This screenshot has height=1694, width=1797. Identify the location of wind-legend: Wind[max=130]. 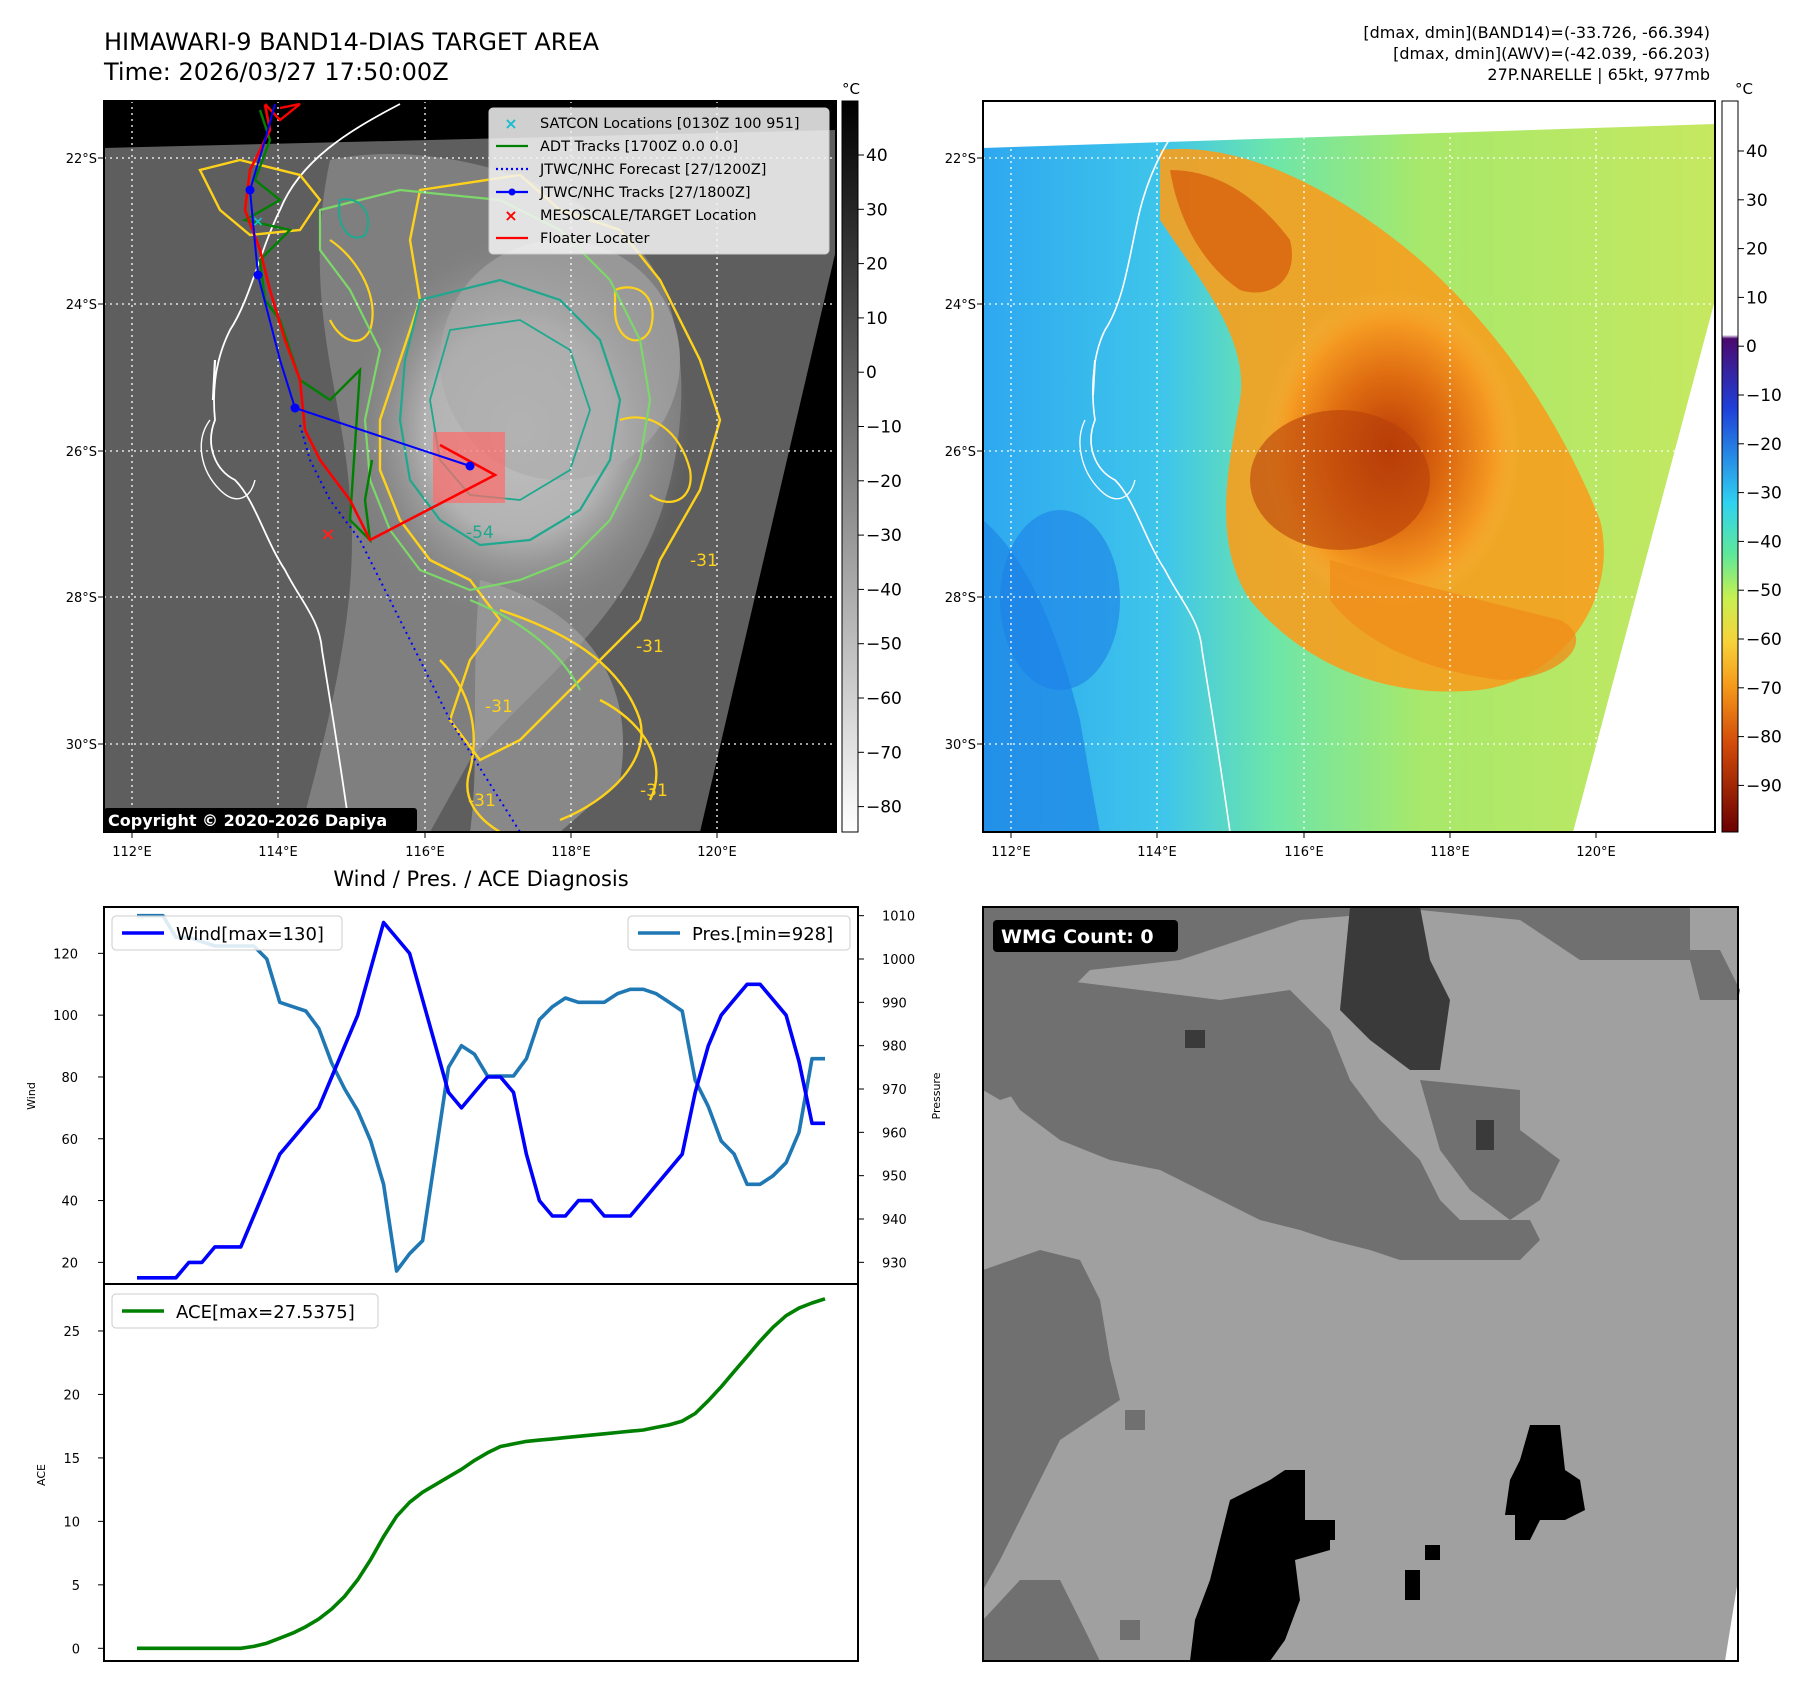
(227, 933).